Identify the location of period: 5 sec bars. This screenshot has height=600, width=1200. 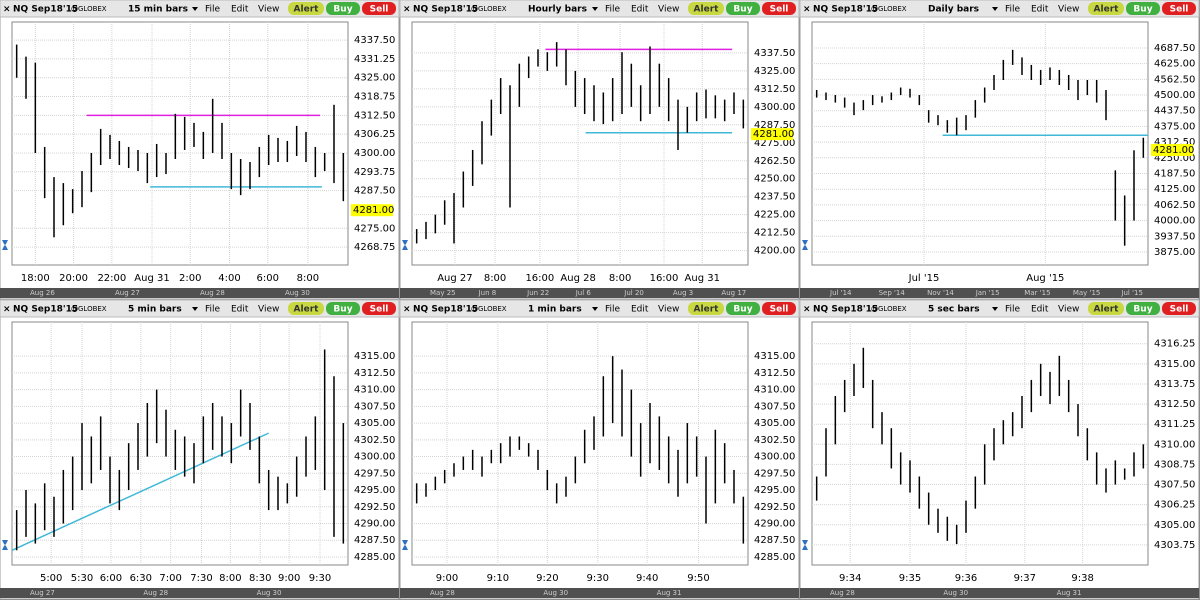
(954, 310).